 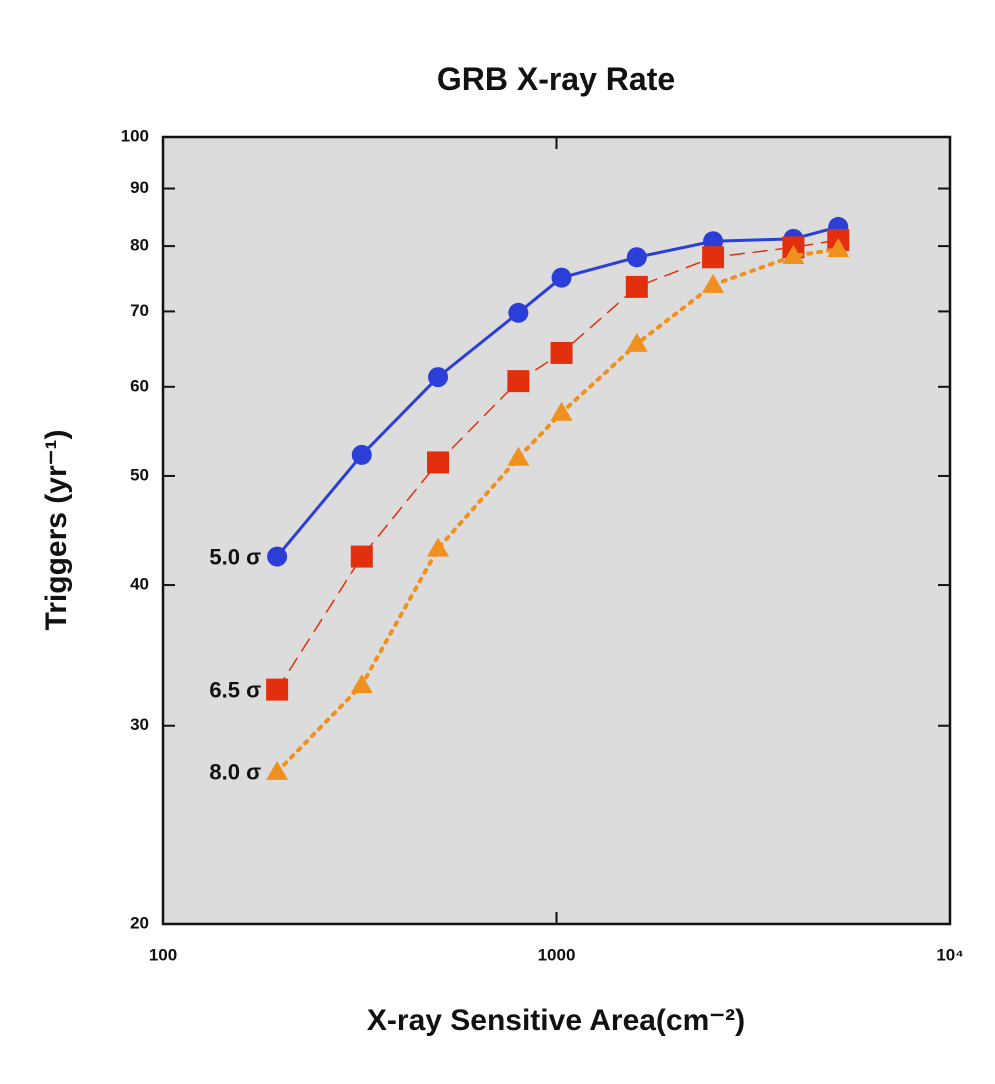 What do you see at coordinates (163, 954) in the screenshot?
I see `x-tick-label: 100` at bounding box center [163, 954].